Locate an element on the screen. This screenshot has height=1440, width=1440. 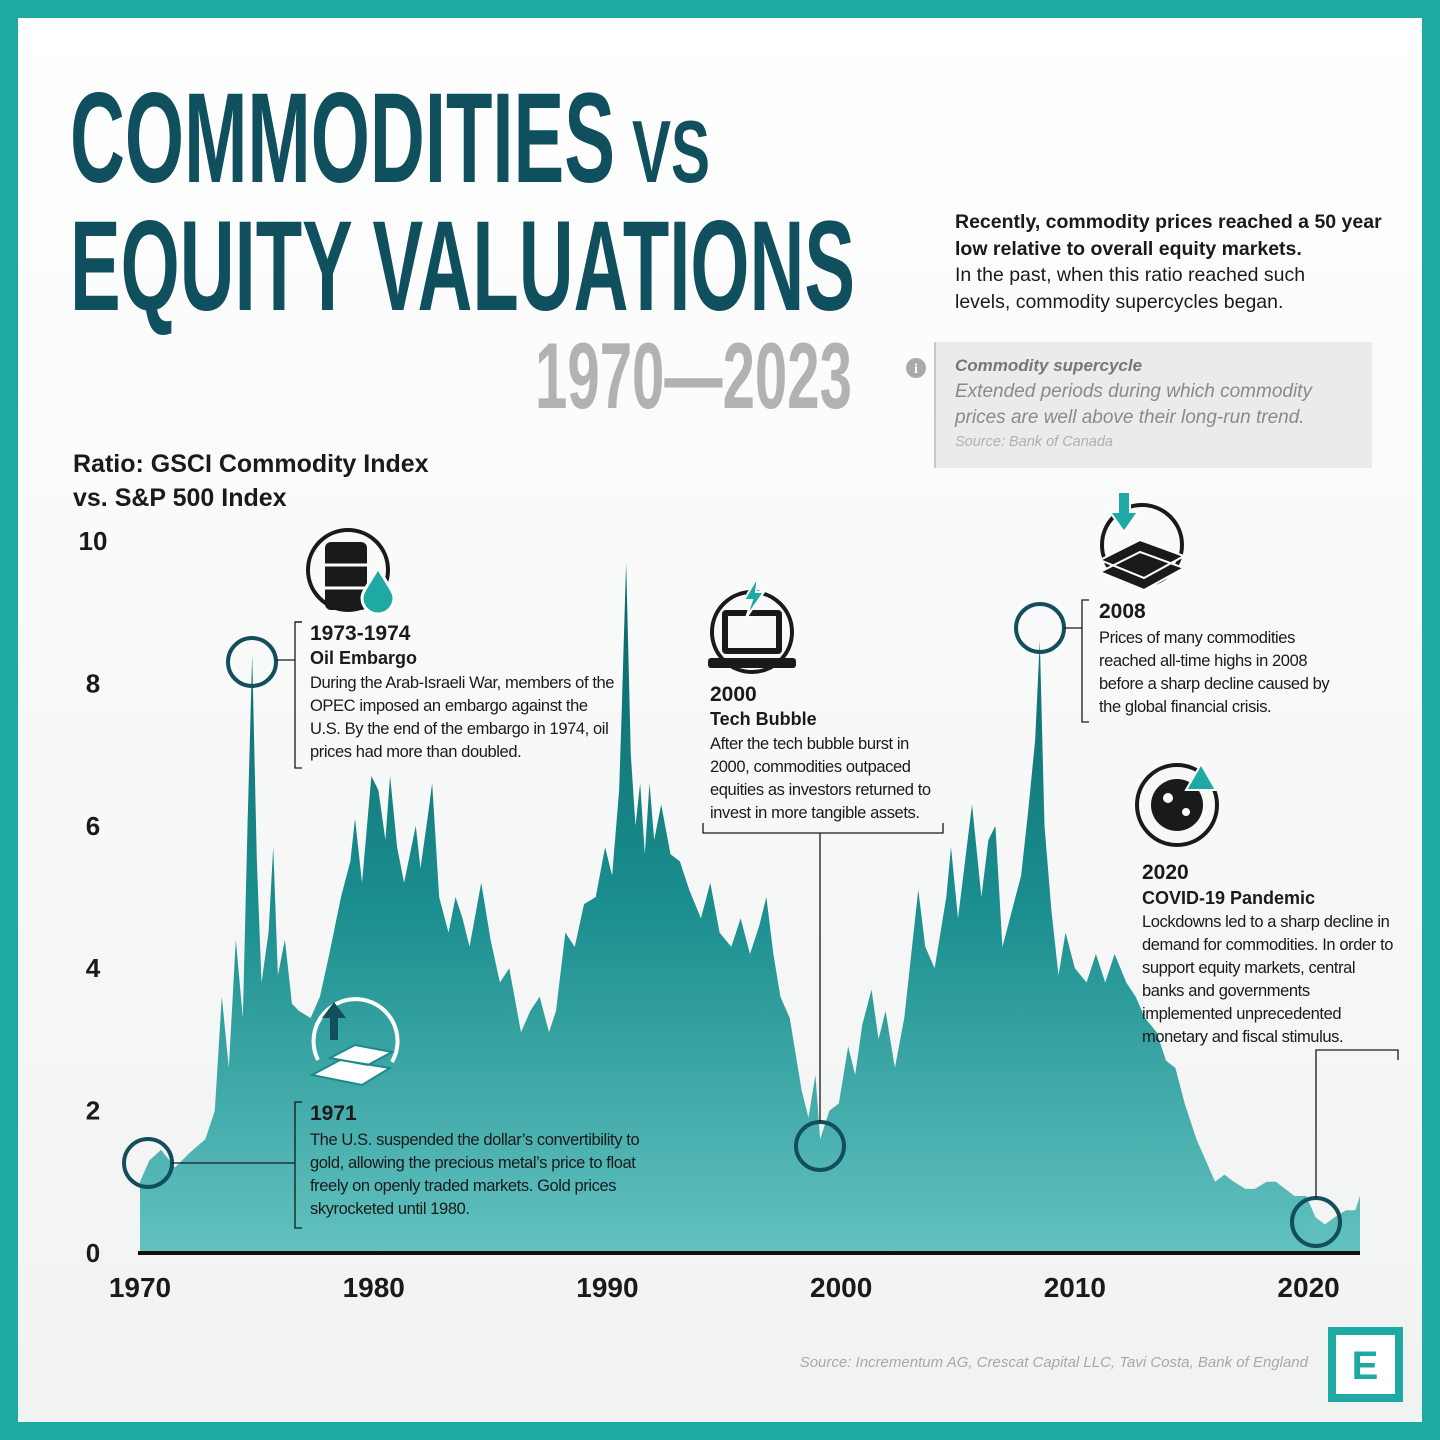
annotation-title: Oil Embargo is located at coordinates (364, 658).